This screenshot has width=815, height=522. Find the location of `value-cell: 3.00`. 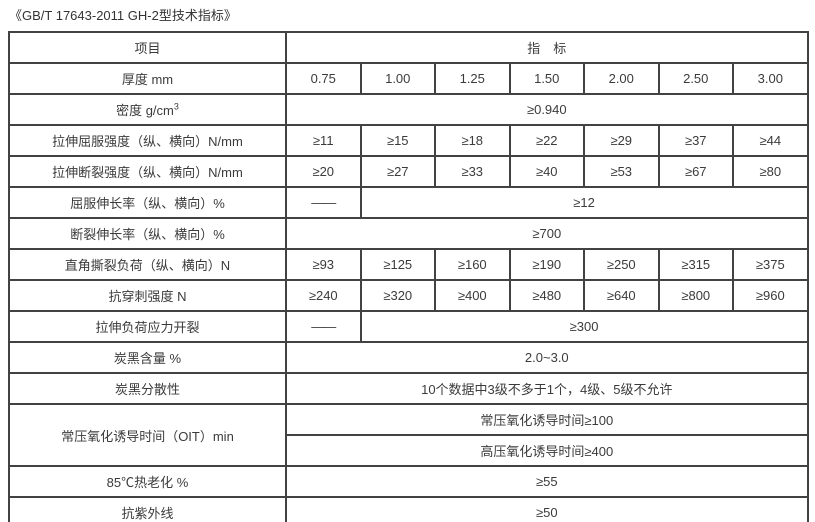

value-cell: 3.00 is located at coordinates (770, 78).